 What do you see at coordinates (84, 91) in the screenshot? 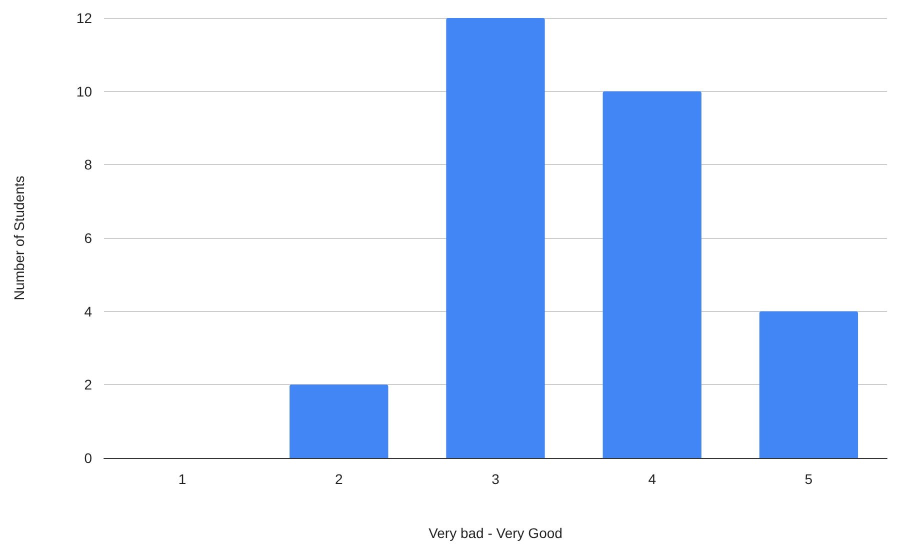
I see `y-tick-label: 10` at bounding box center [84, 91].